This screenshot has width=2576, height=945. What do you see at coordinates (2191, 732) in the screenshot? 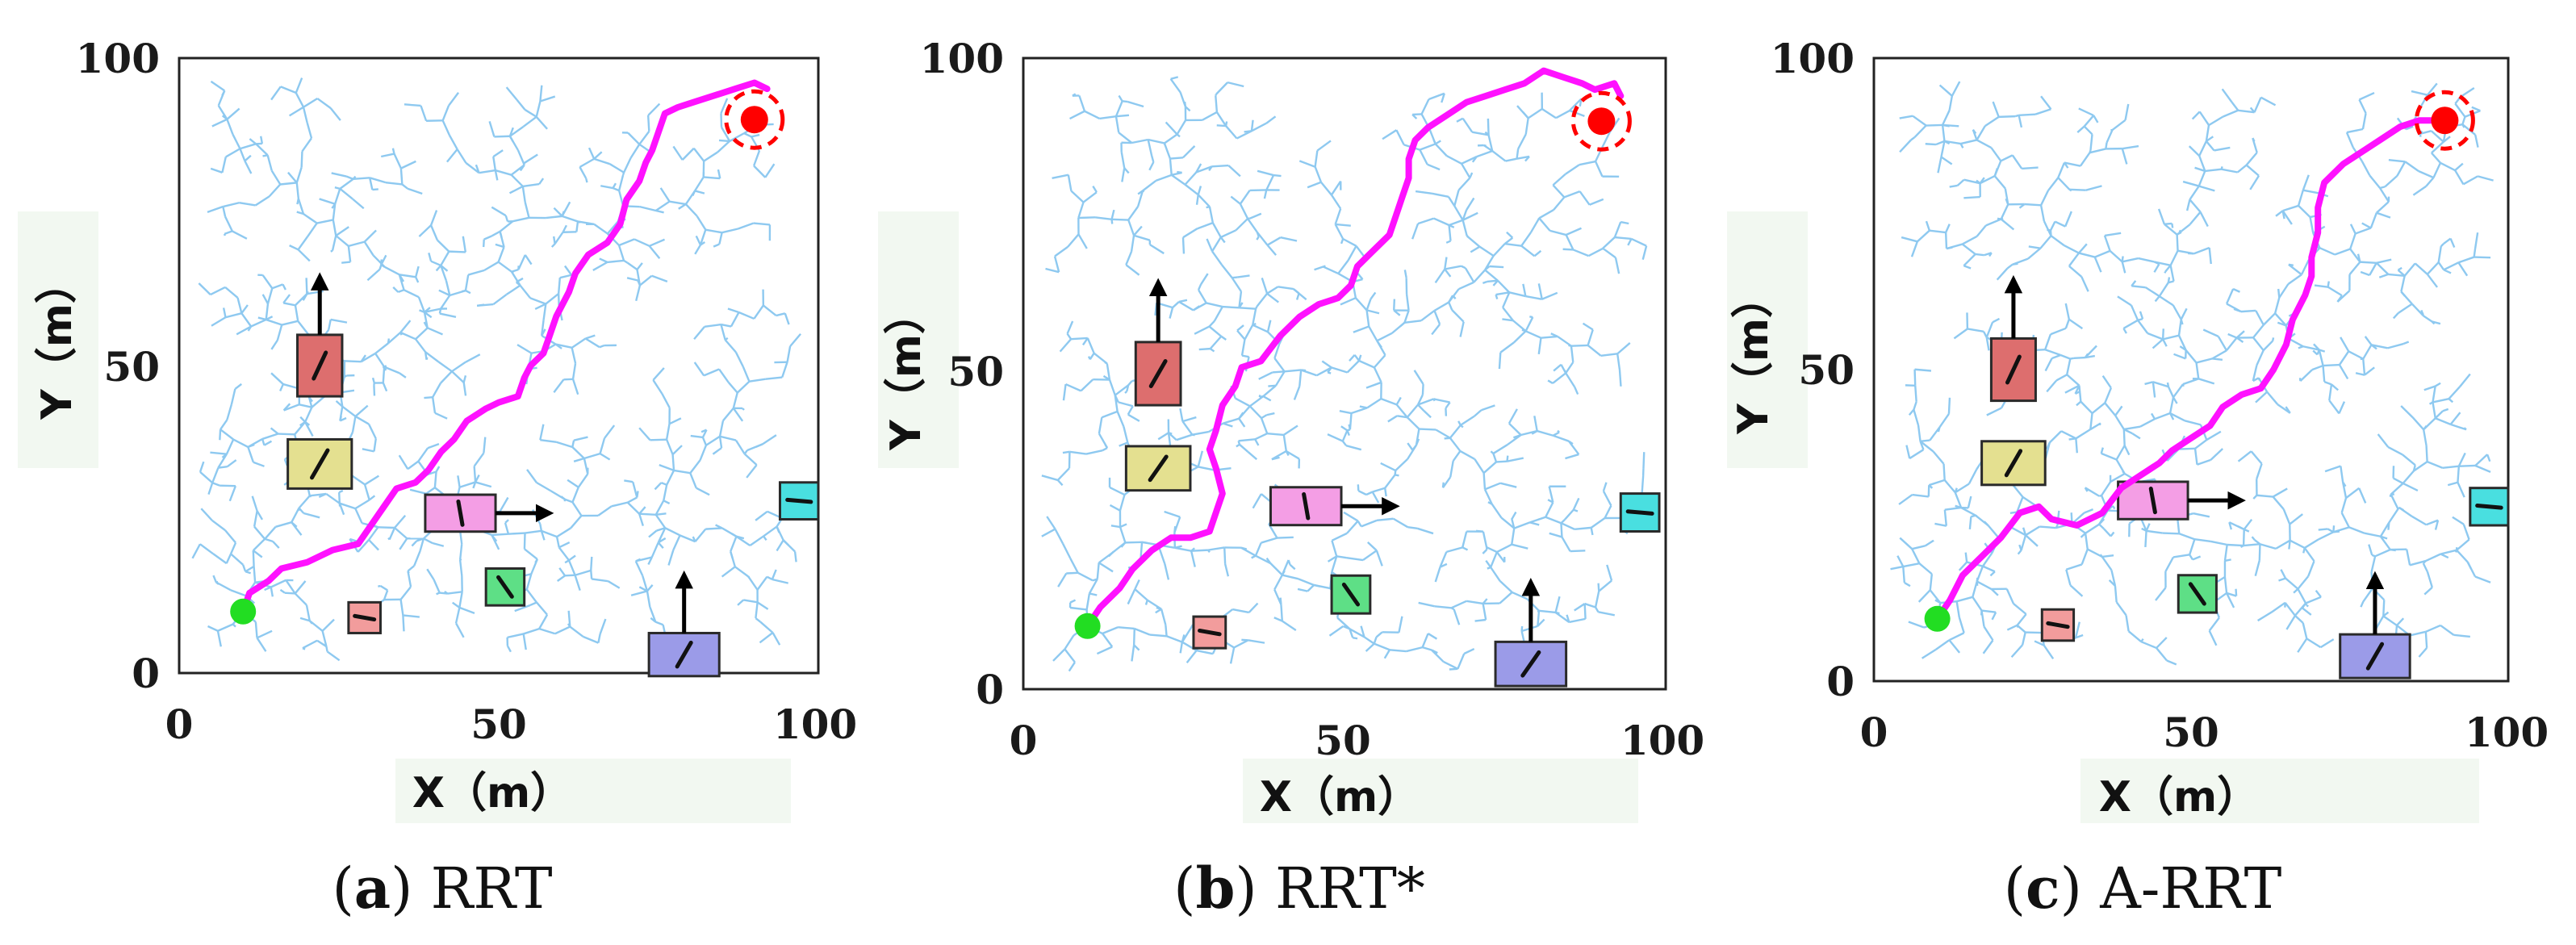
I see `x-tick-label: 50` at bounding box center [2191, 732].